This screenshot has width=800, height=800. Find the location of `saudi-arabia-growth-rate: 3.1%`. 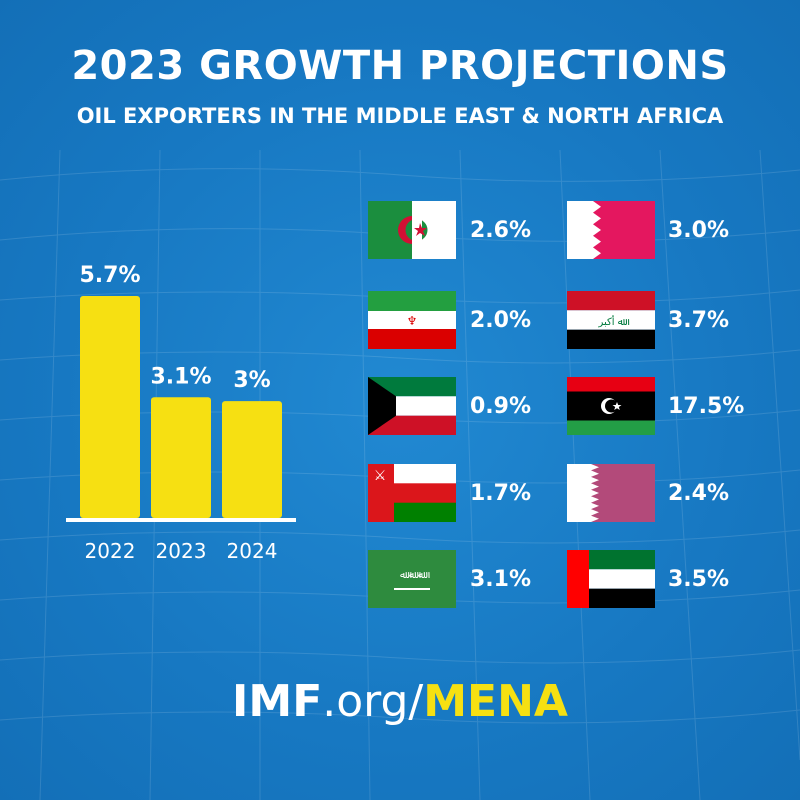

saudi-arabia-growth-rate: 3.1% is located at coordinates (501, 579).